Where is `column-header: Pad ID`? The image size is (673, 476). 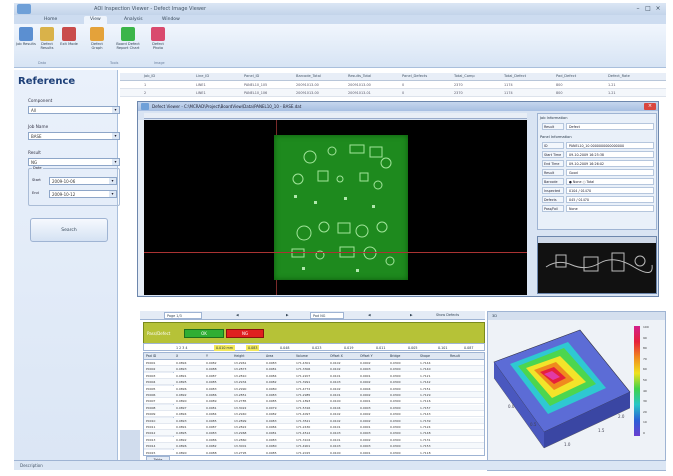 column-header: Pad ID is located at coordinates (151, 356).